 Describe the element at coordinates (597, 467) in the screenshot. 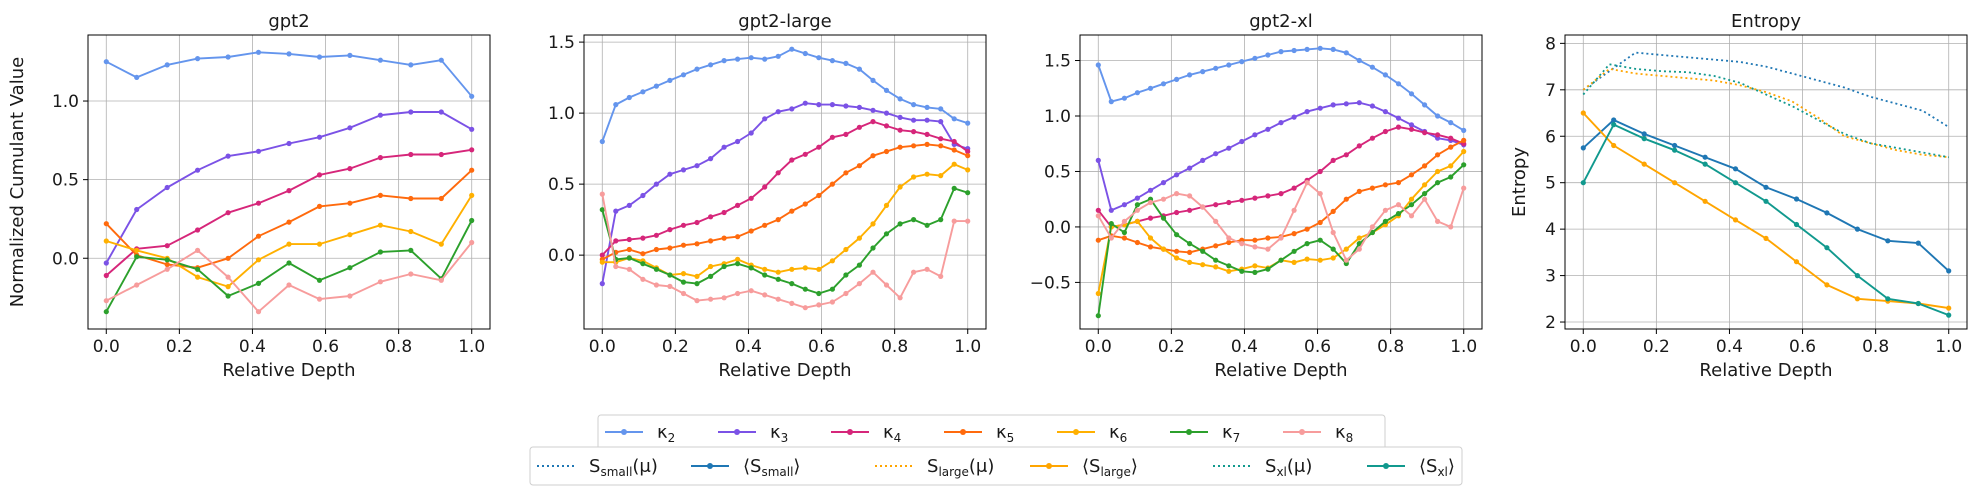

I see `legend-item: Ssmall(μ)` at that location.